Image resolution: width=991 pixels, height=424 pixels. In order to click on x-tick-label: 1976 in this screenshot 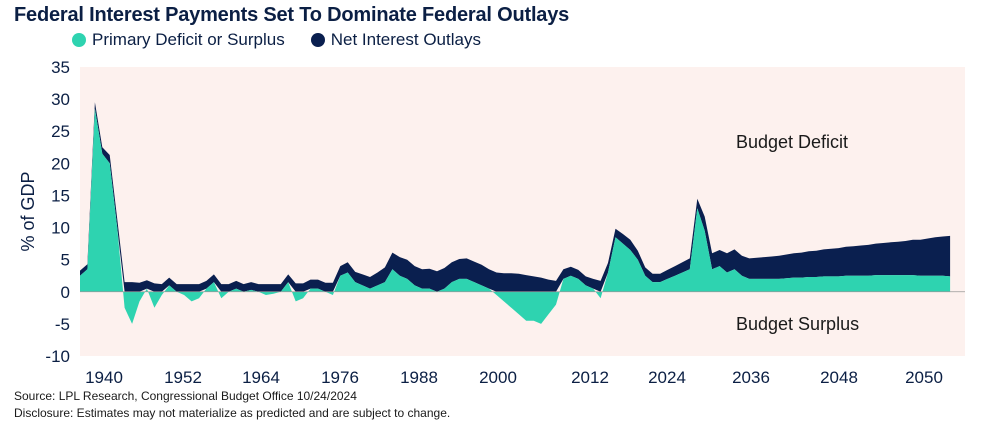, I will do `click(340, 377)`.